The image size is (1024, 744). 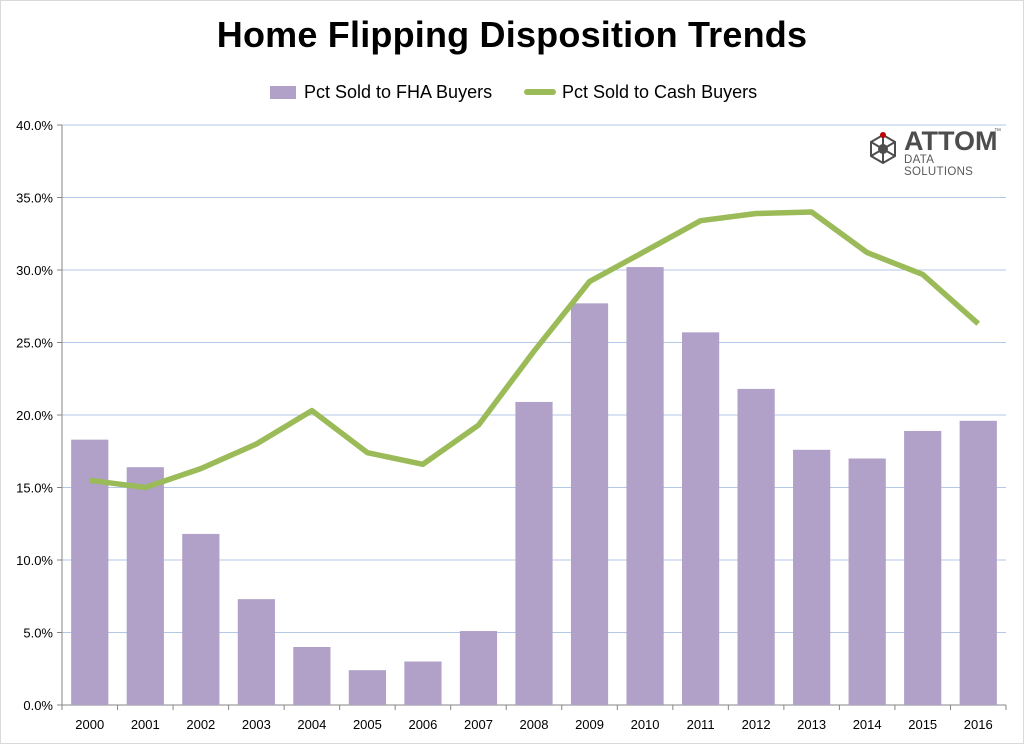 I want to click on legend-label-cash: Pct Sold to Cash Buyers, so click(x=660, y=91).